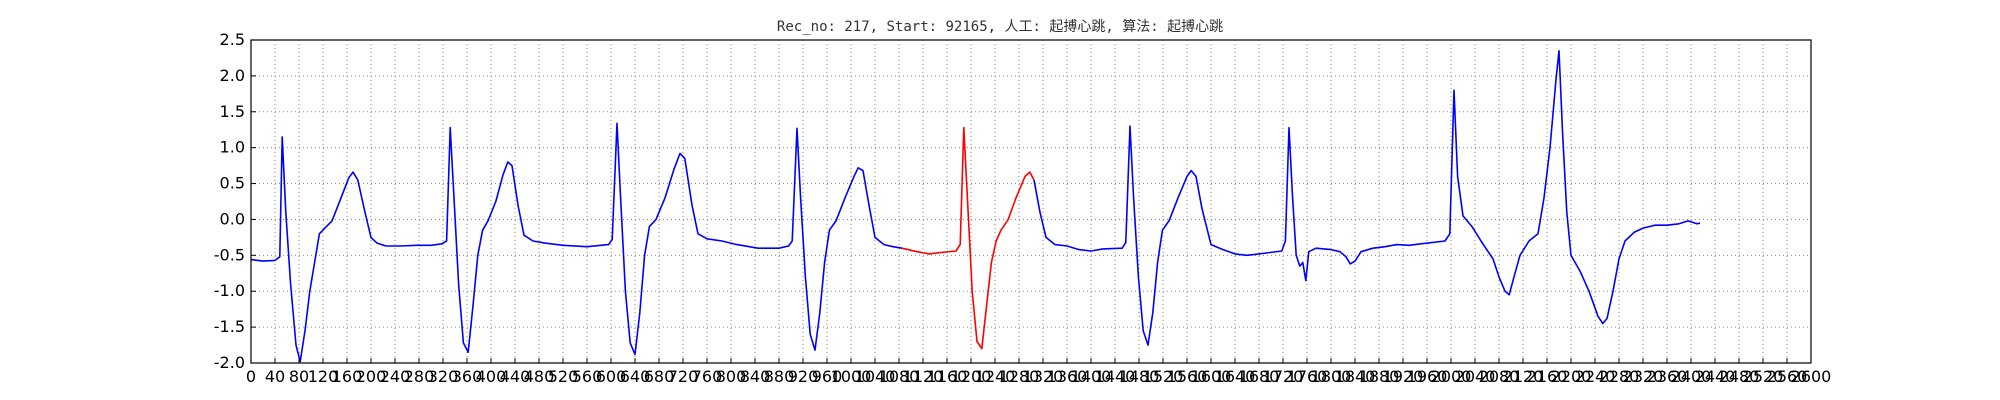 The width and height of the screenshot is (2000, 400). What do you see at coordinates (1547, 376) in the screenshot?
I see `x-tick-label: 2160` at bounding box center [1547, 376].